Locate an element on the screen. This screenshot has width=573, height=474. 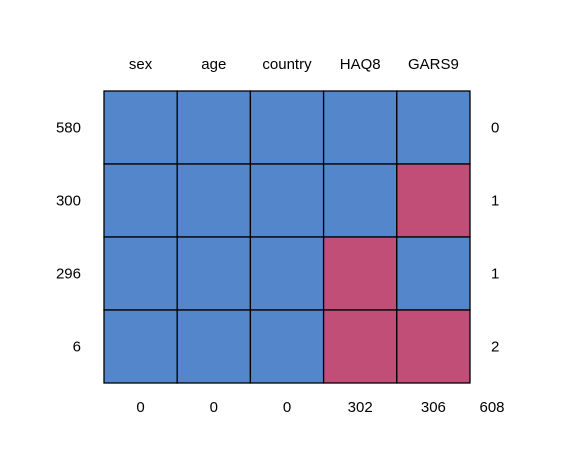
row-count-labels: 580 300 296 6 is located at coordinates (68, 238).